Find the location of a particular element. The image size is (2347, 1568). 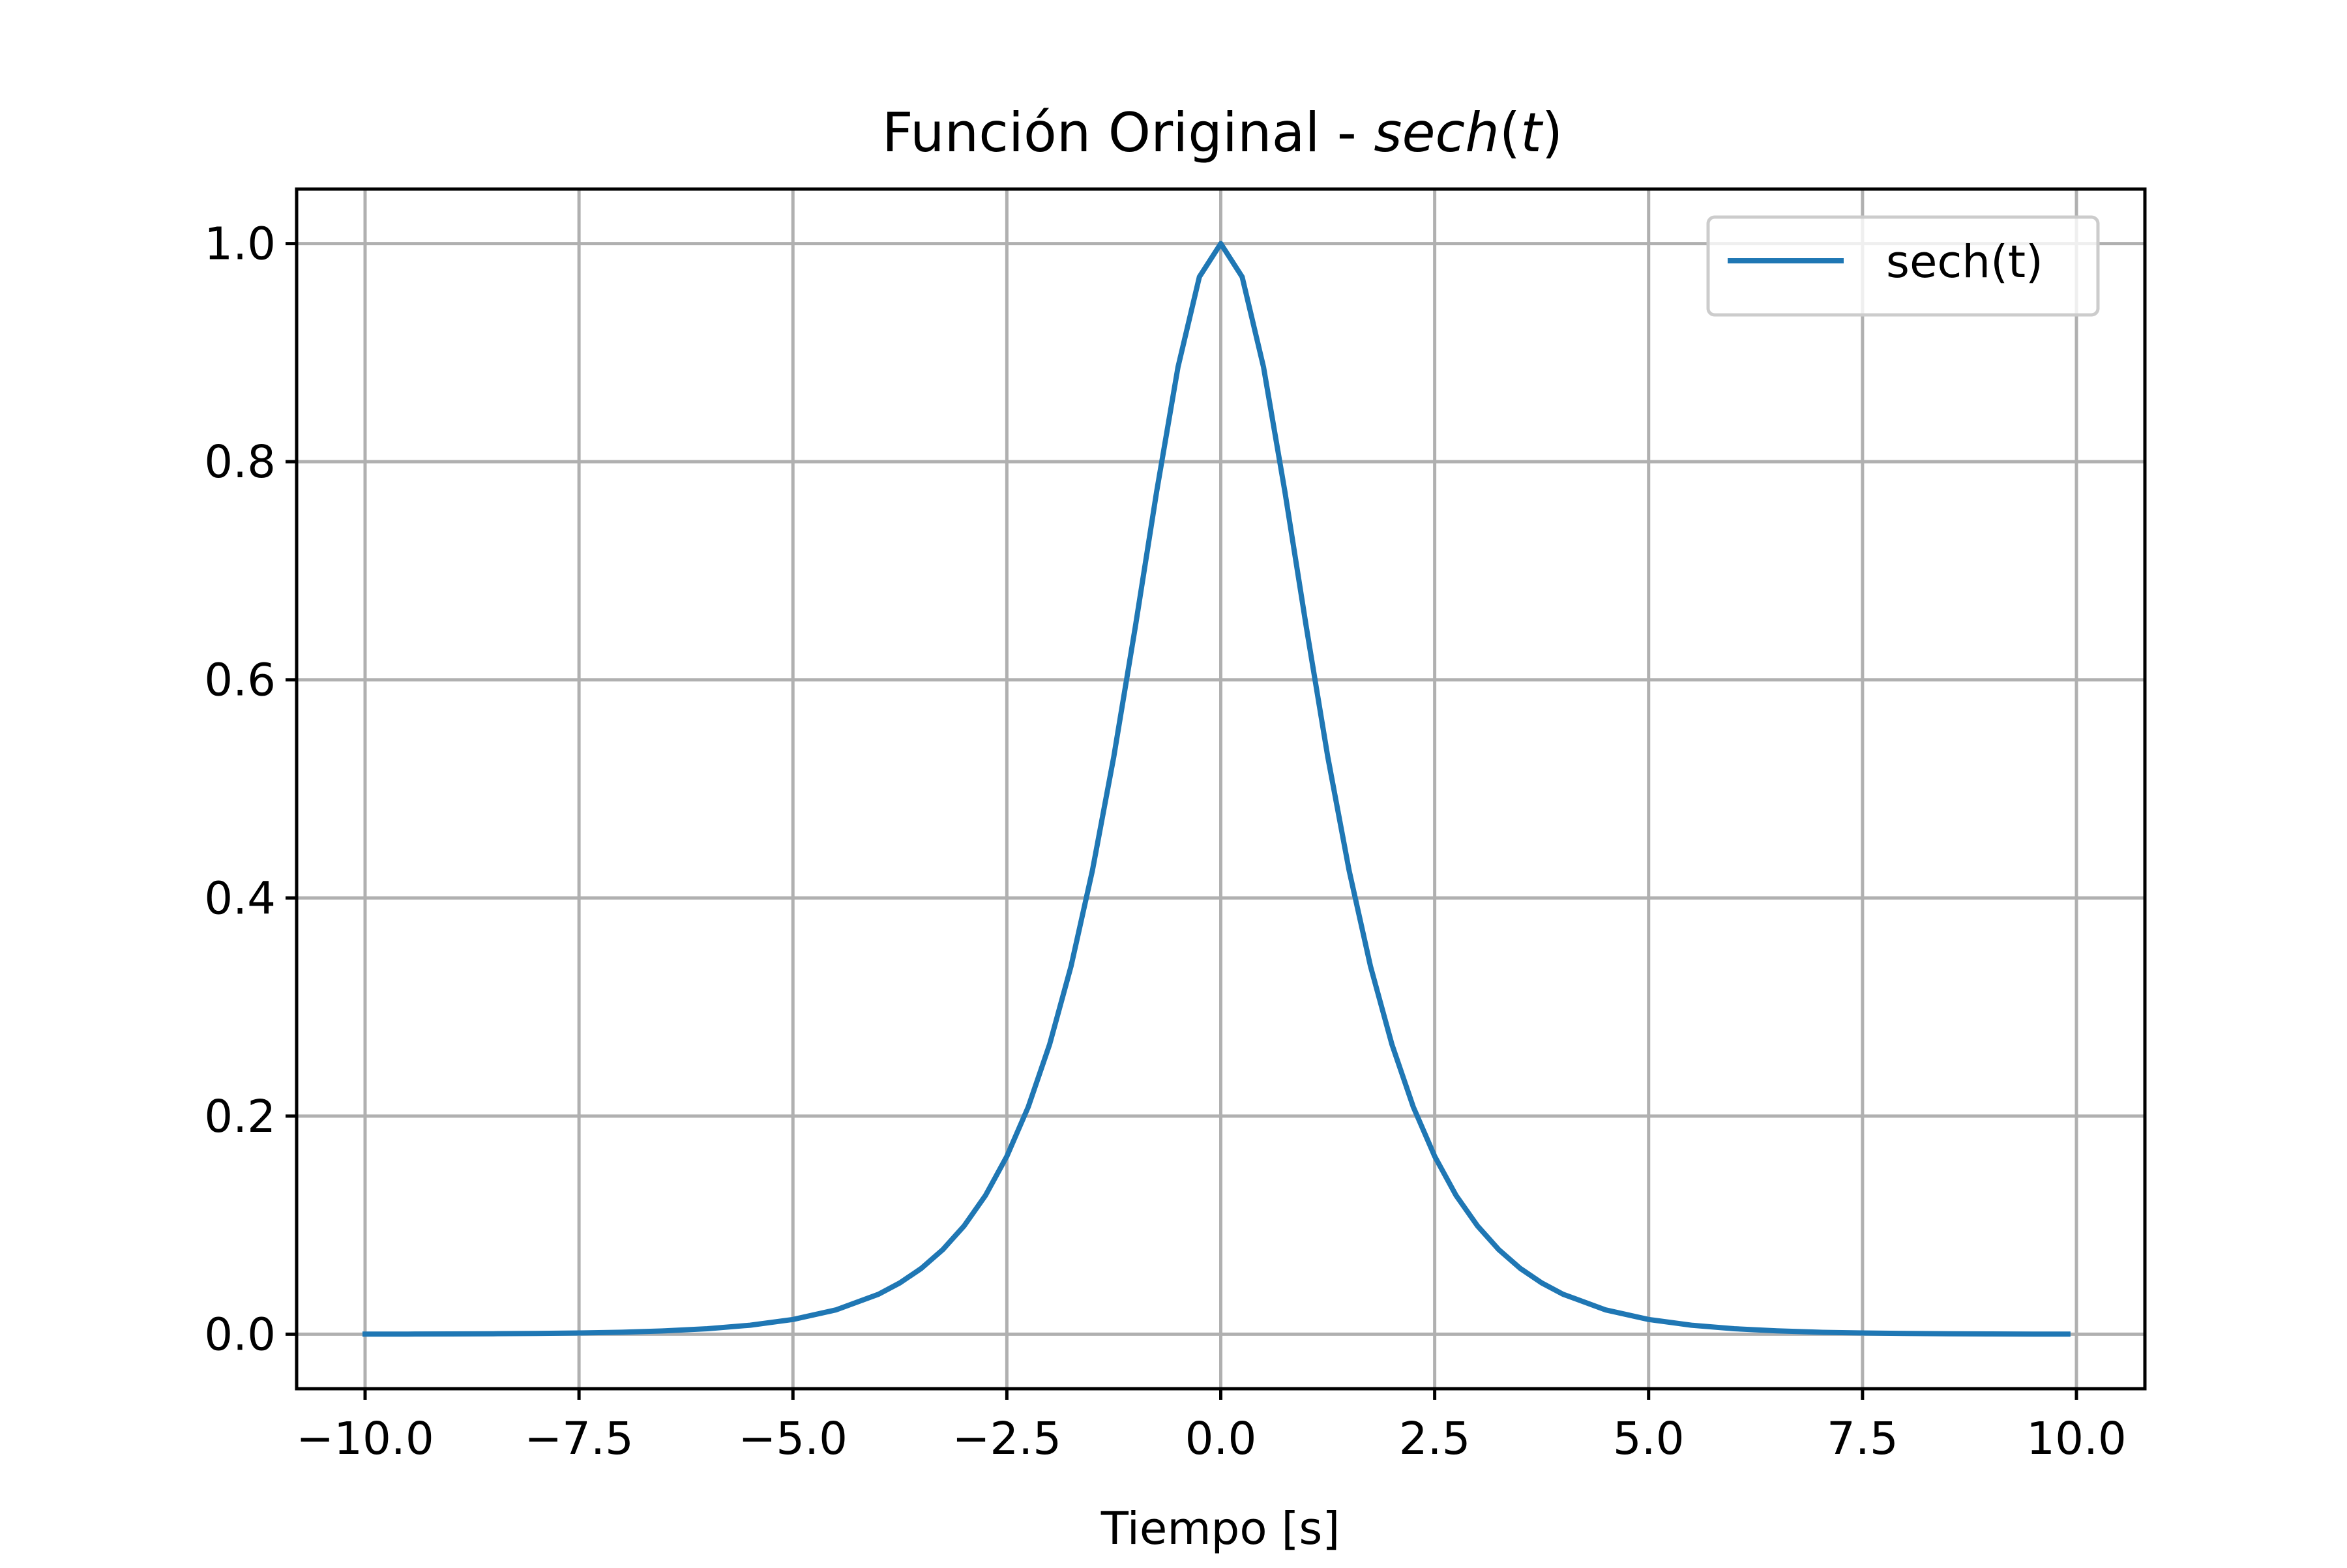

x-tick-label: 0.0 is located at coordinates (1221, 1439).